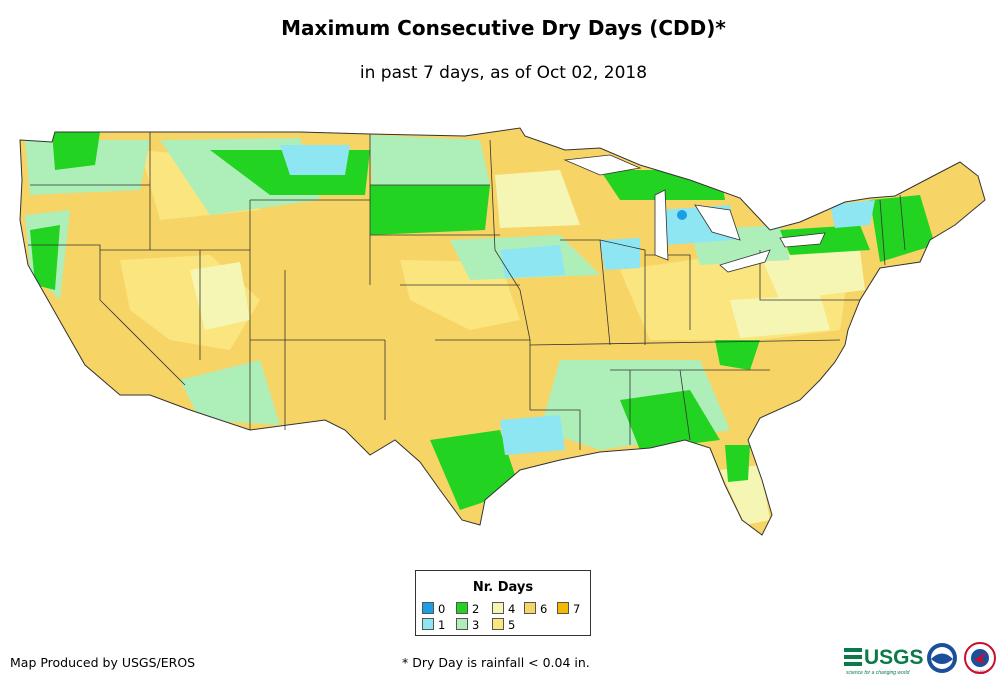 This screenshot has width=1007, height=691. What do you see at coordinates (503, 73) in the screenshot?
I see `map-subtitle: in past 7 days, as of Oct 02, 2018` at bounding box center [503, 73].